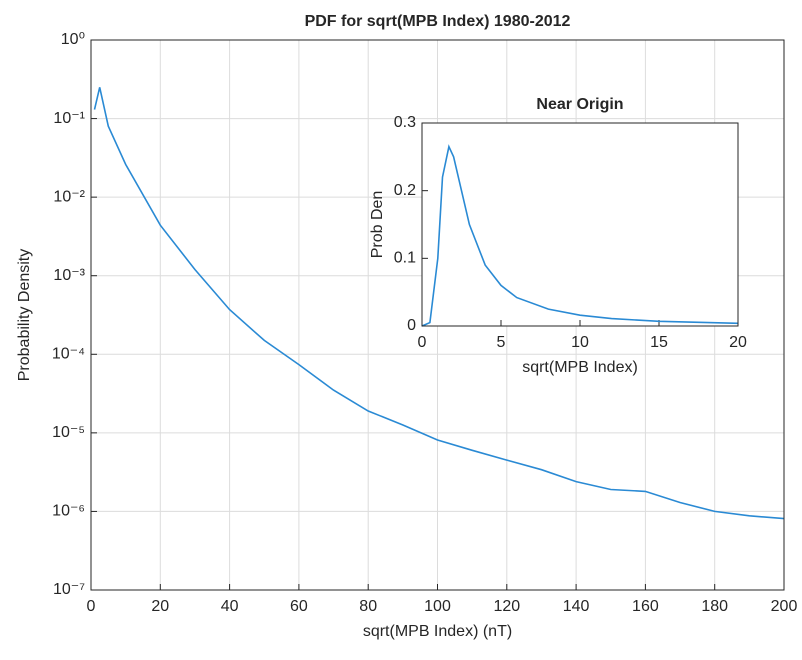 The image size is (802, 660). I want to click on x-tick-label: 10, so click(580, 342).